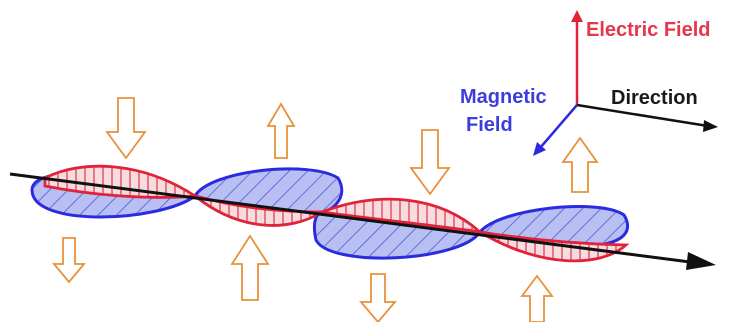 This screenshot has width=753, height=322. What do you see at coordinates (558, 126) in the screenshot?
I see `magnetic-field-axis` at bounding box center [558, 126].